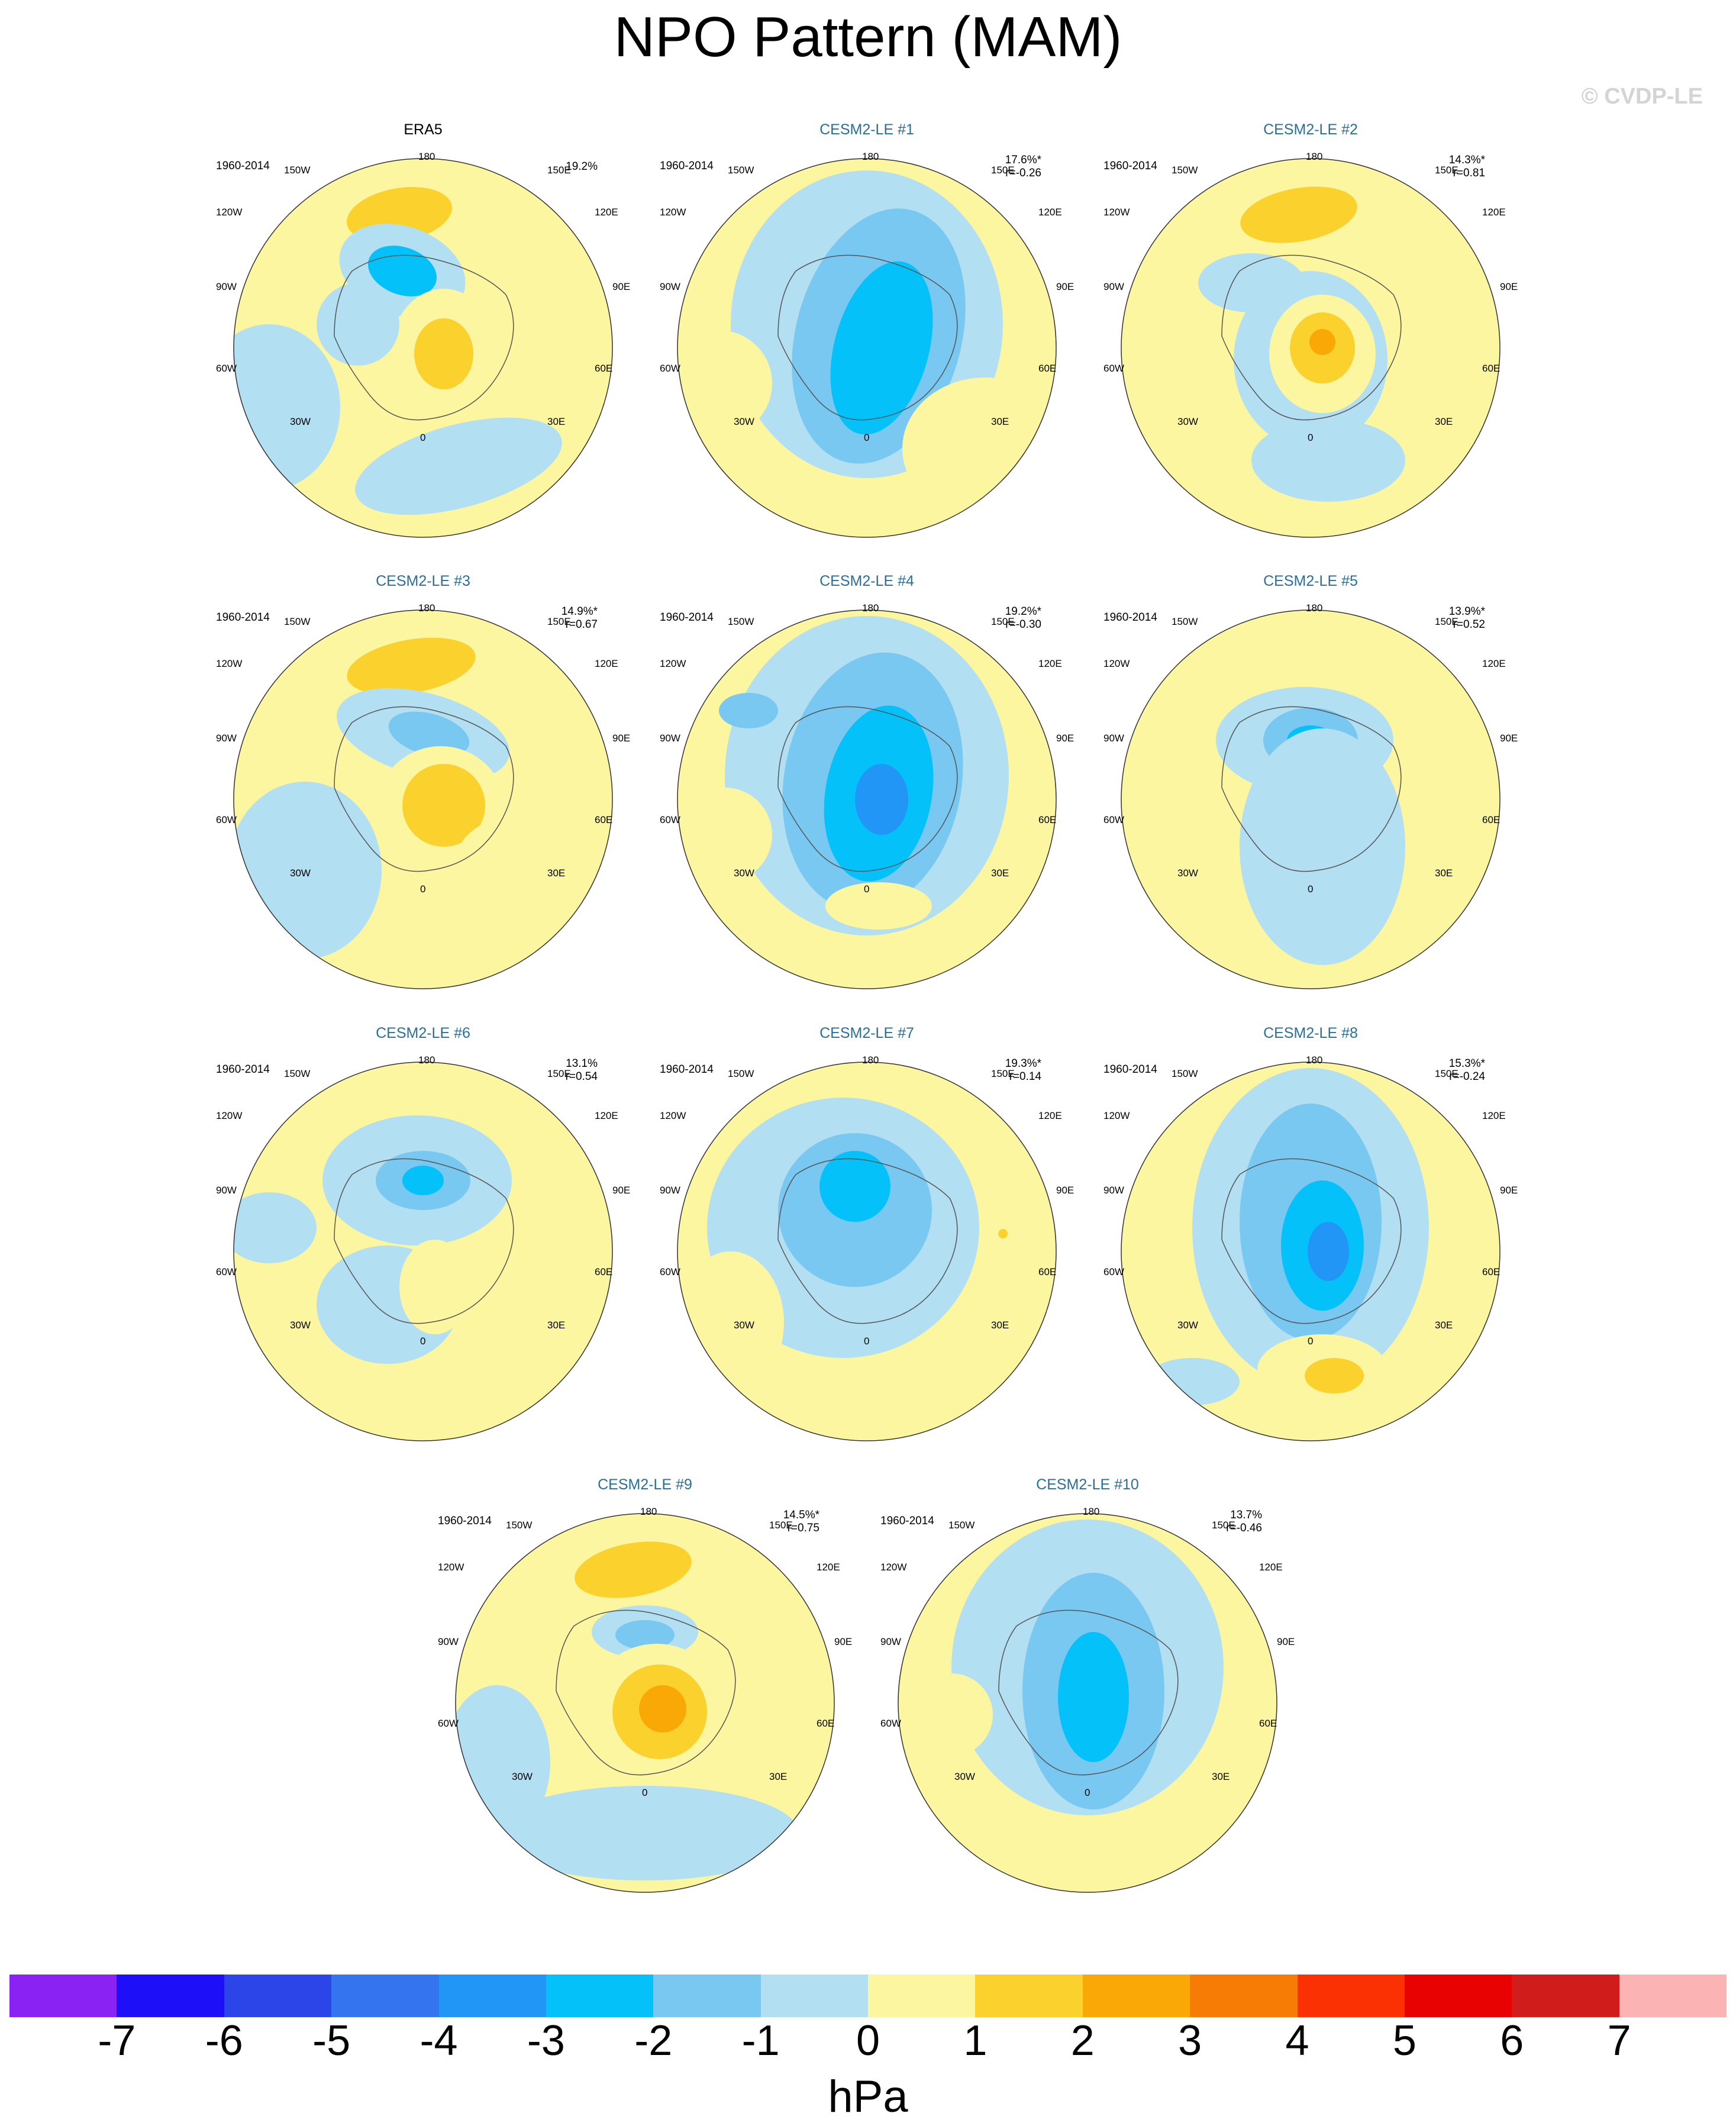 This screenshot has height=2126, width=1736. I want to click on panel-title: ERA5, so click(423, 129).